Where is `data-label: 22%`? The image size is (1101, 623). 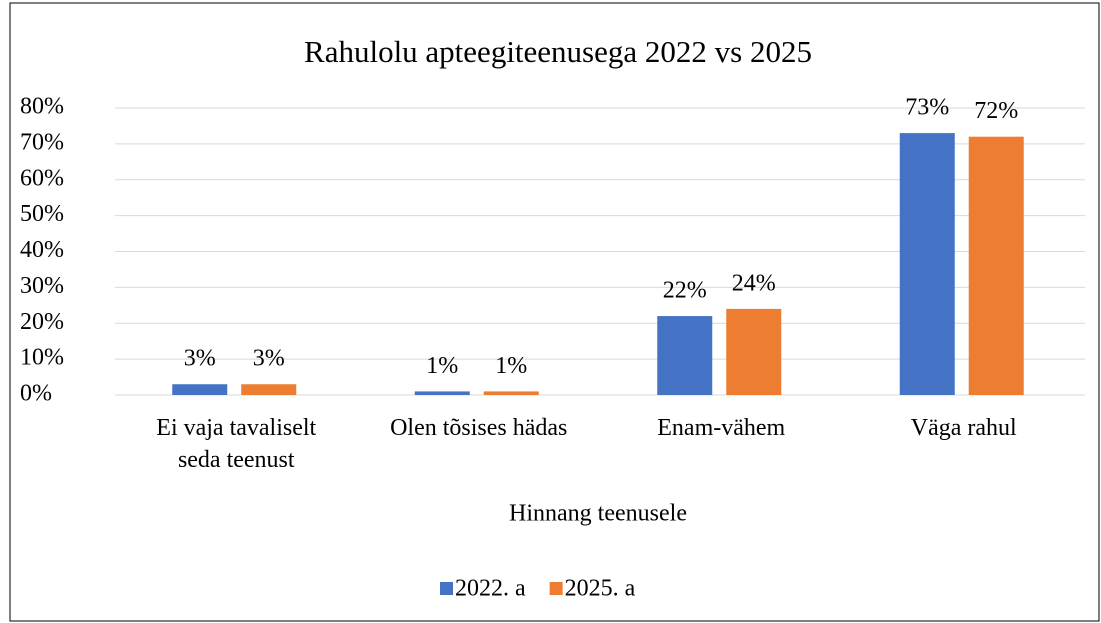
data-label: 22% is located at coordinates (685, 291).